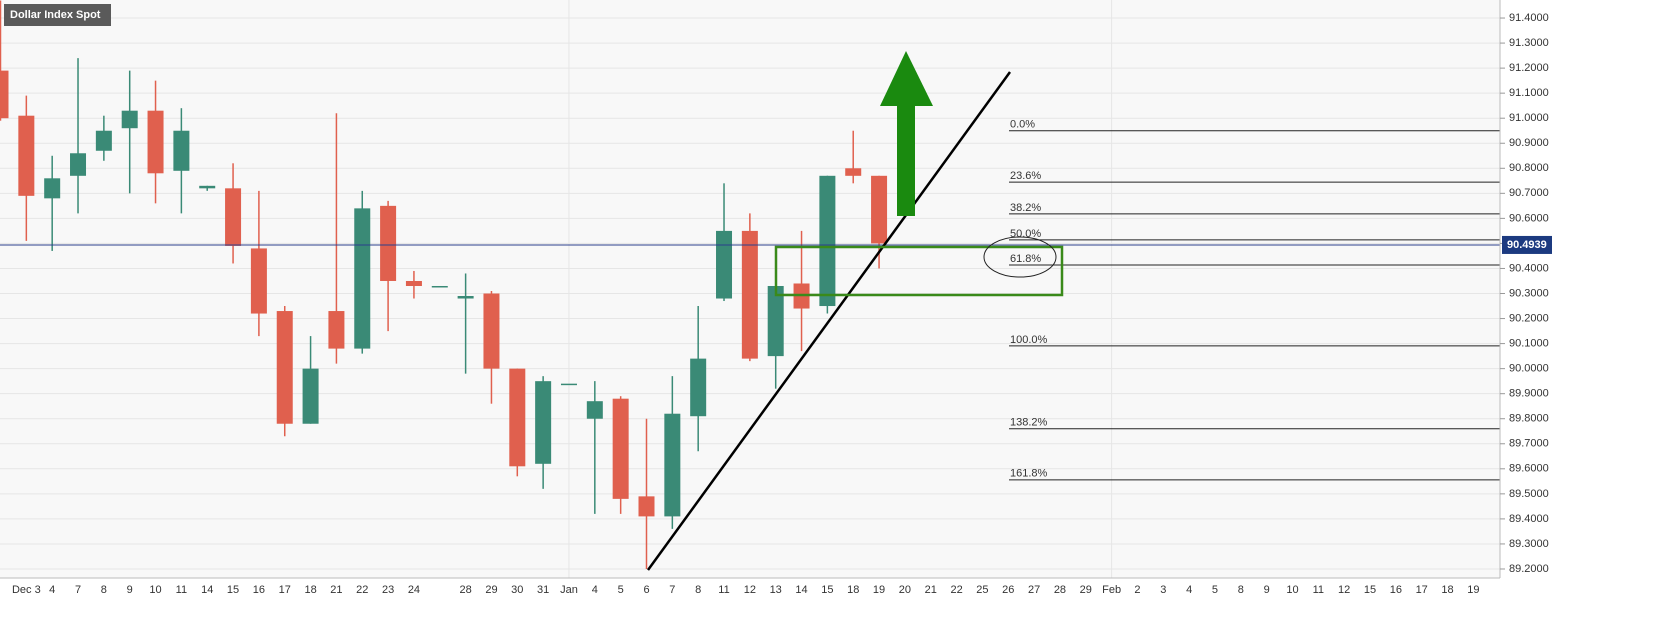 The width and height of the screenshot is (1664, 638). What do you see at coordinates (646, 590) in the screenshot?
I see `x-tick-label: 6` at bounding box center [646, 590].